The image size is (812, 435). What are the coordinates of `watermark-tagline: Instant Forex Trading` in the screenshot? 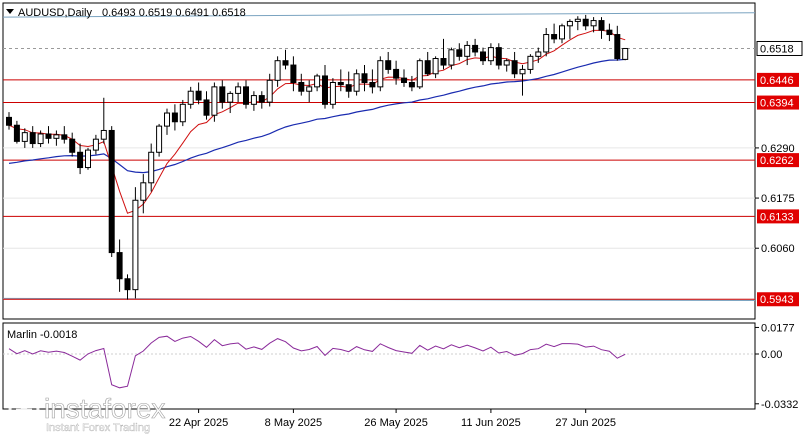 It's located at (98, 428).